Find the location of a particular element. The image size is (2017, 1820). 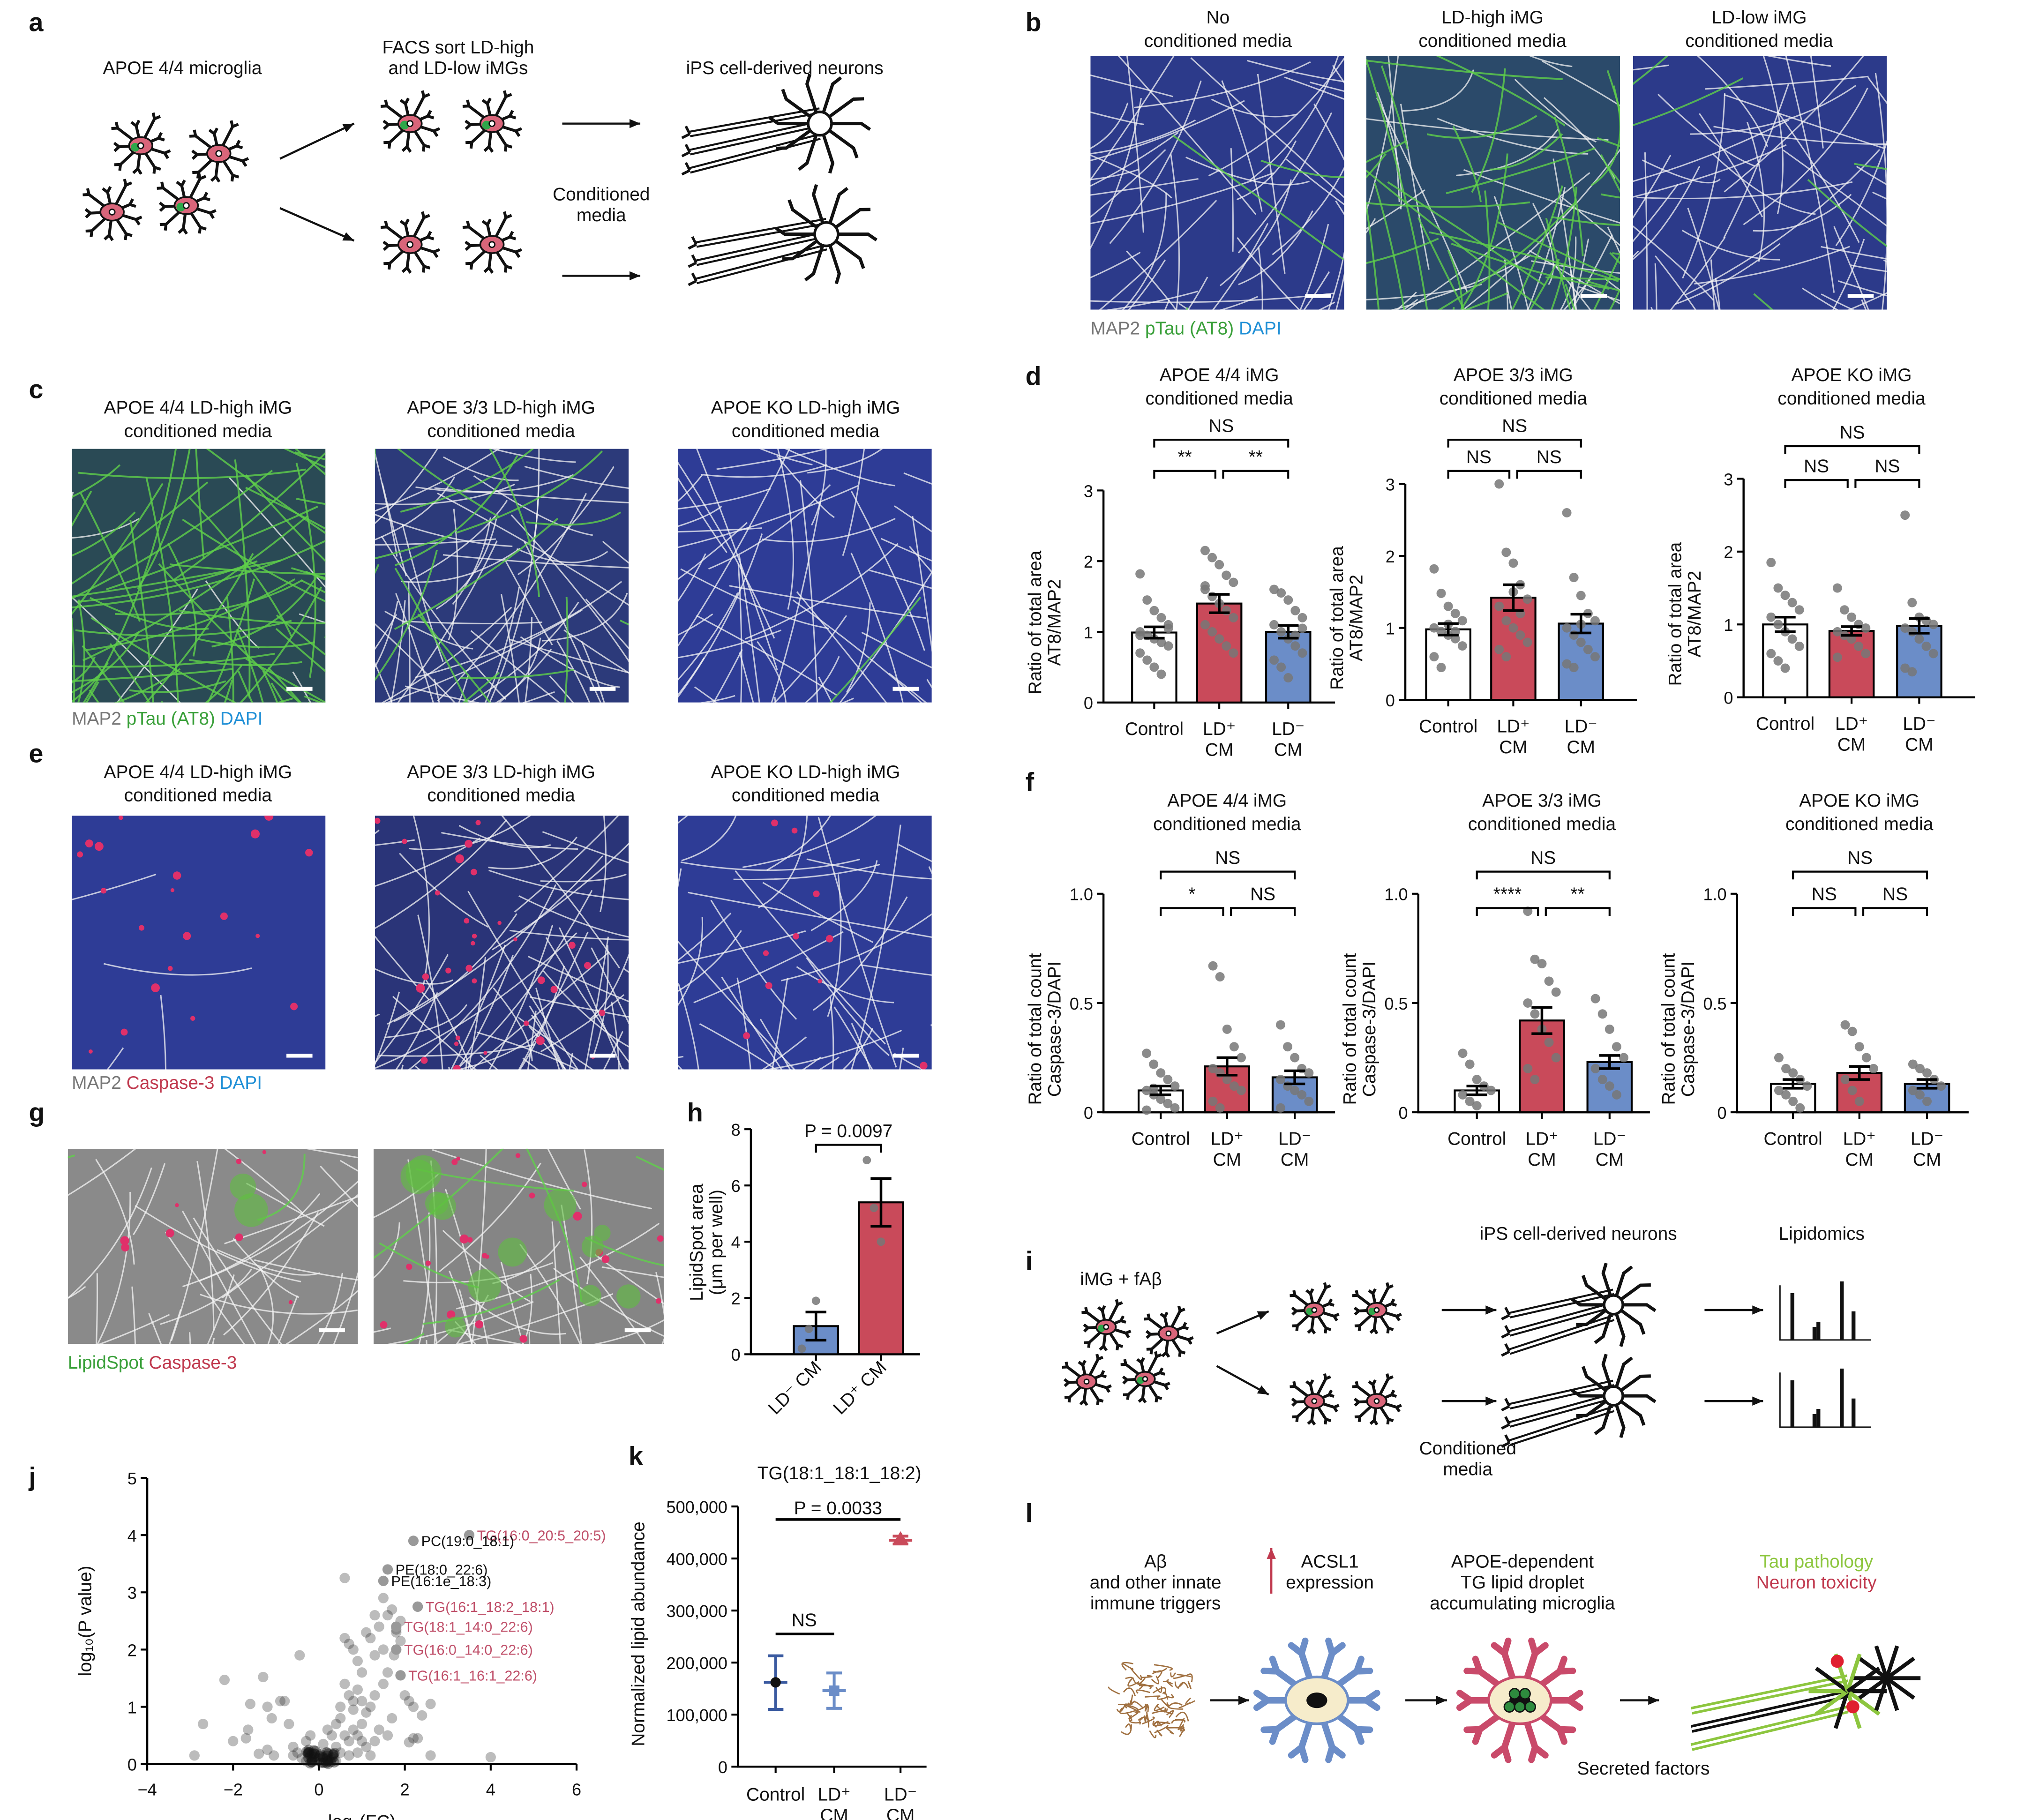

significance-label: * is located at coordinates (1191, 894).